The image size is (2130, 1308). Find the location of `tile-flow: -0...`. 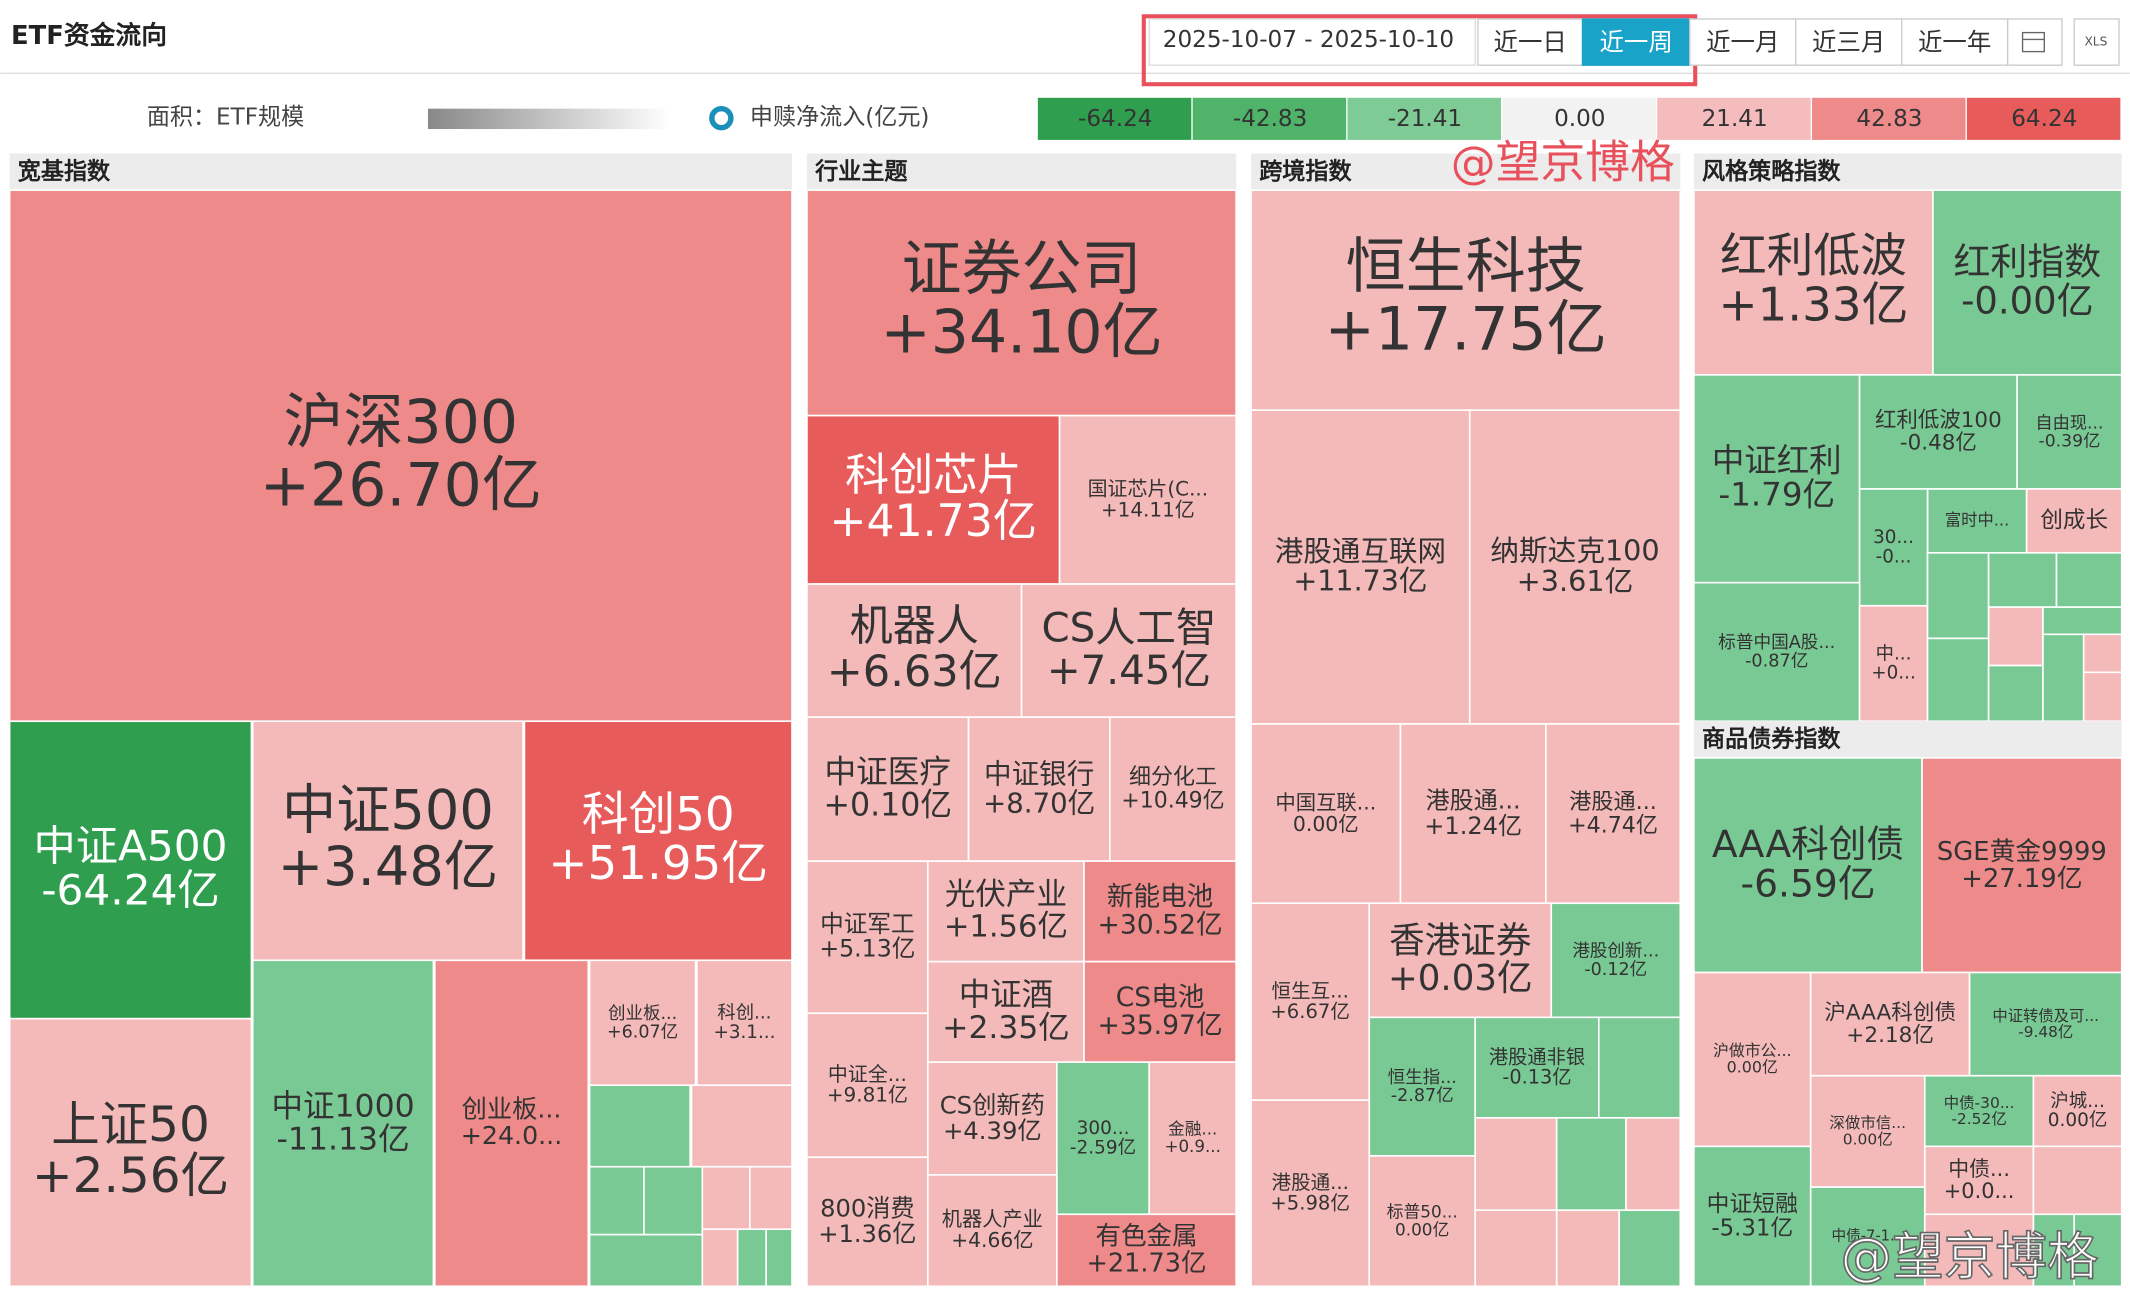

tile-flow: -0... is located at coordinates (1894, 556).